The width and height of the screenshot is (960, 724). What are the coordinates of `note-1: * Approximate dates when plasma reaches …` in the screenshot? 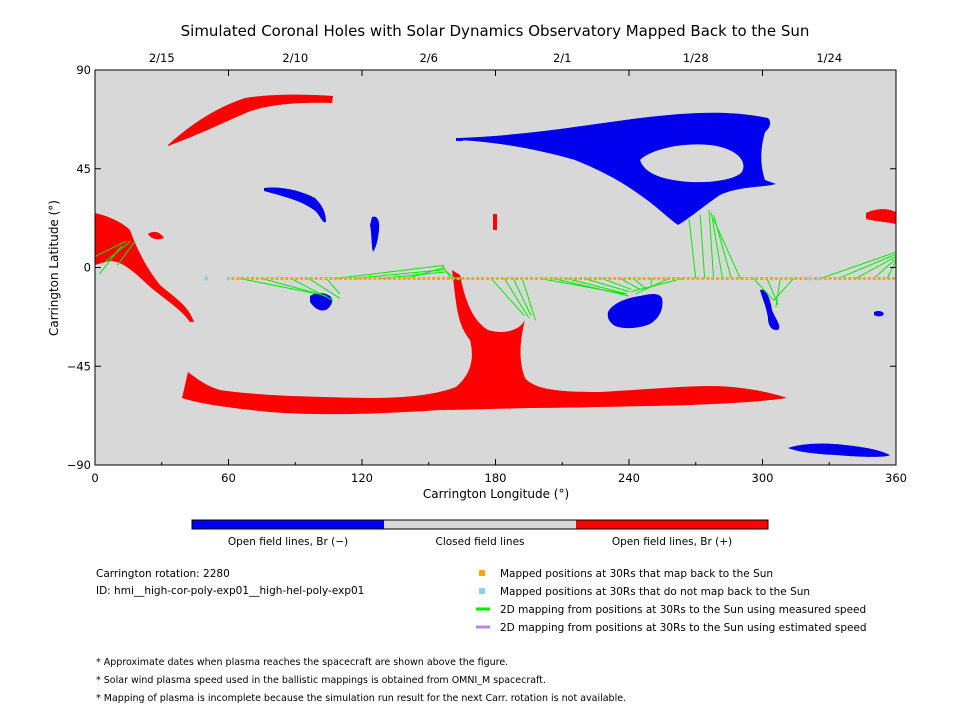 It's located at (302, 662).